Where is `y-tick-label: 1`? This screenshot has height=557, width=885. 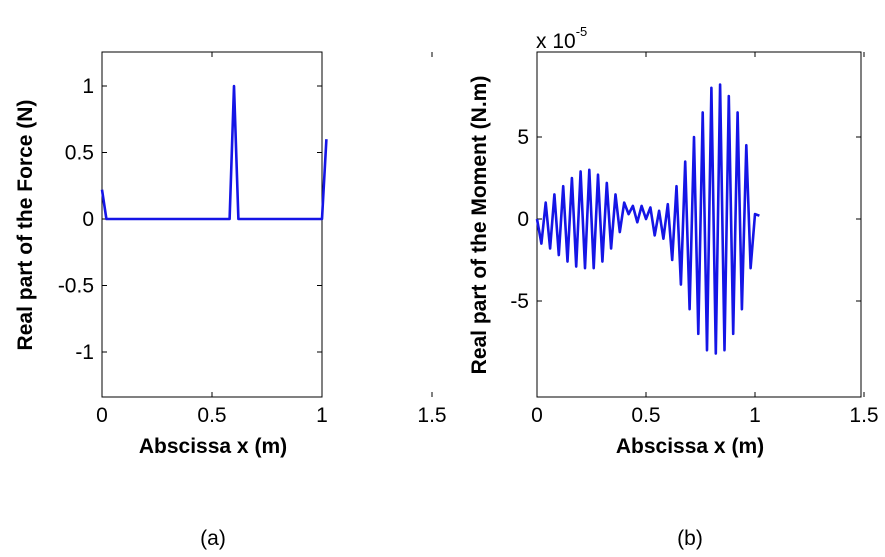
y-tick-label: 1 is located at coordinates (88, 86).